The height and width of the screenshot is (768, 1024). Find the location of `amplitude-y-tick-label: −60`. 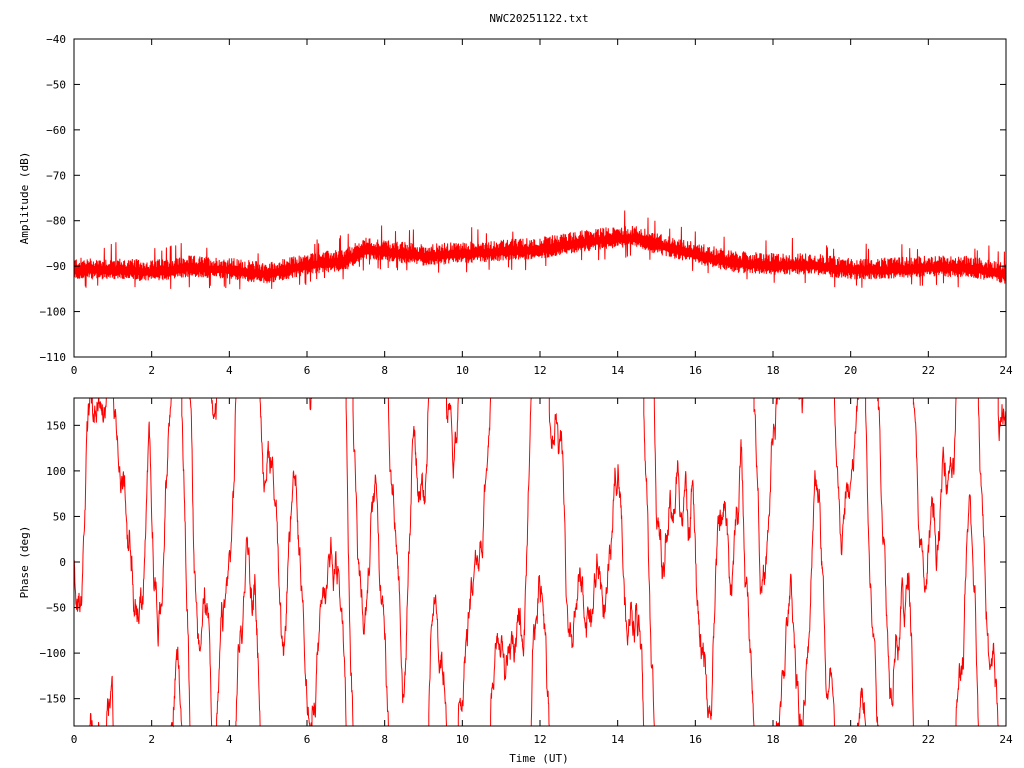

amplitude-y-tick-label: −60 is located at coordinates (56, 130).